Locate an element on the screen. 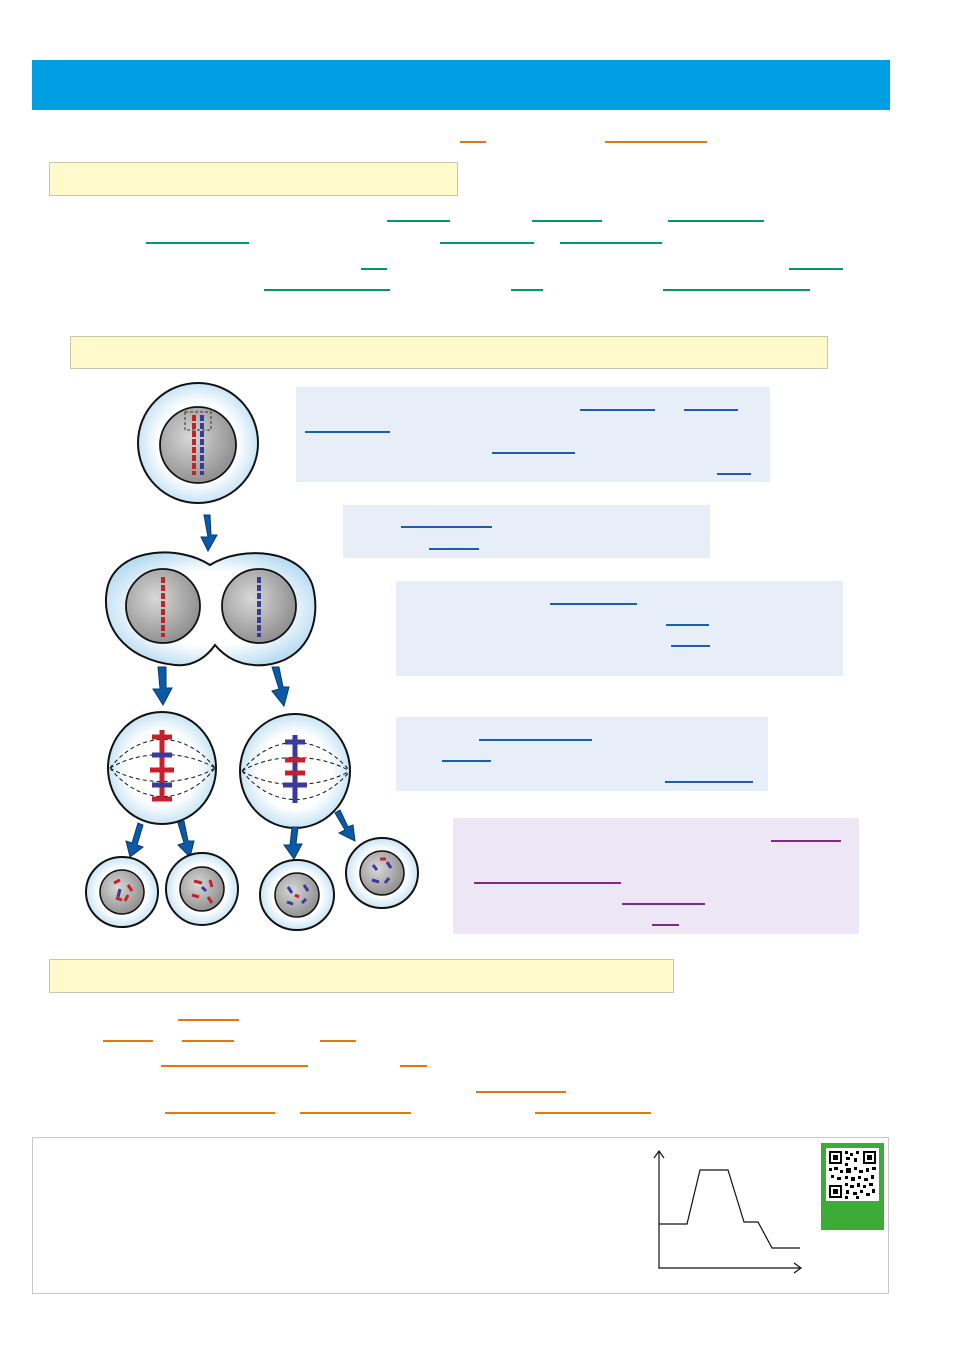 The width and height of the screenshot is (954, 1350). info-box-interkinesis is located at coordinates (619, 628).